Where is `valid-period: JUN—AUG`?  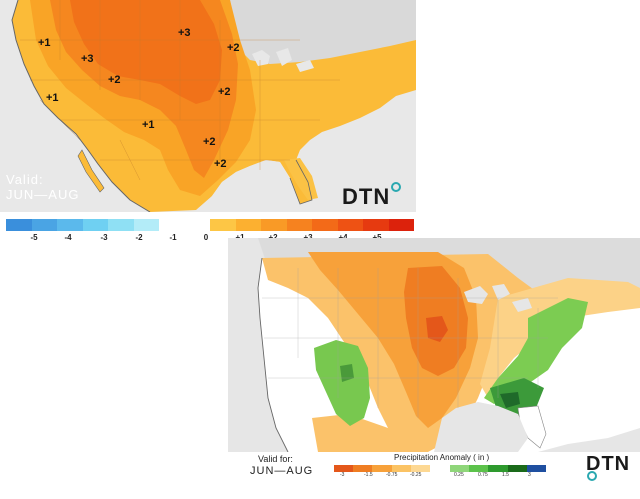
valid-period: JUN—AUG is located at coordinates (43, 194).